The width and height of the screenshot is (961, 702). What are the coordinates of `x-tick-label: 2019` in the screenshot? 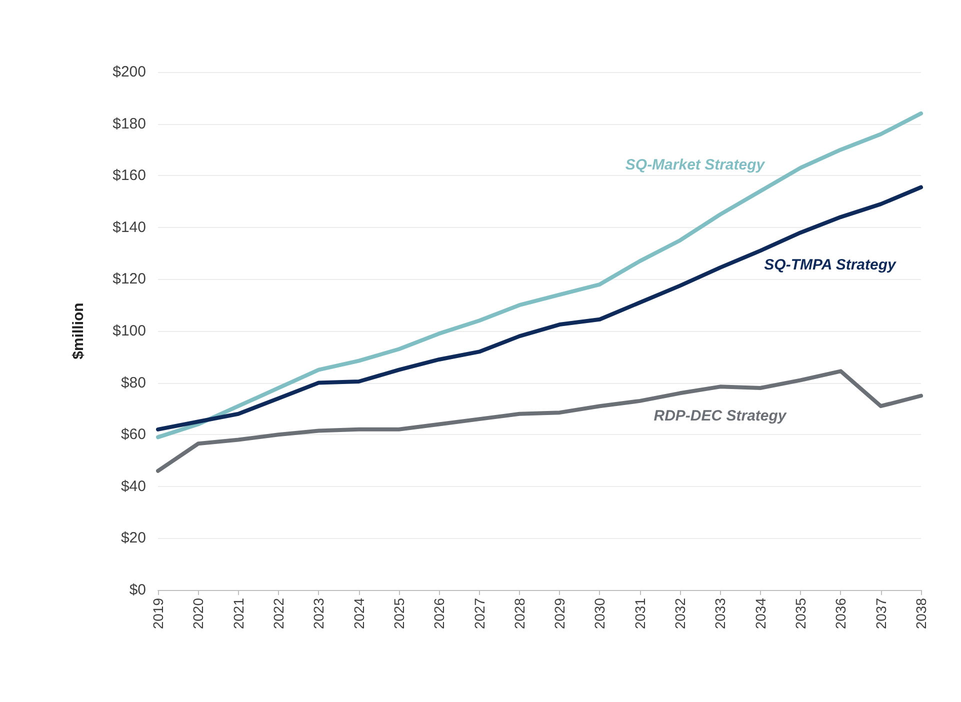 It's located at (158, 614).